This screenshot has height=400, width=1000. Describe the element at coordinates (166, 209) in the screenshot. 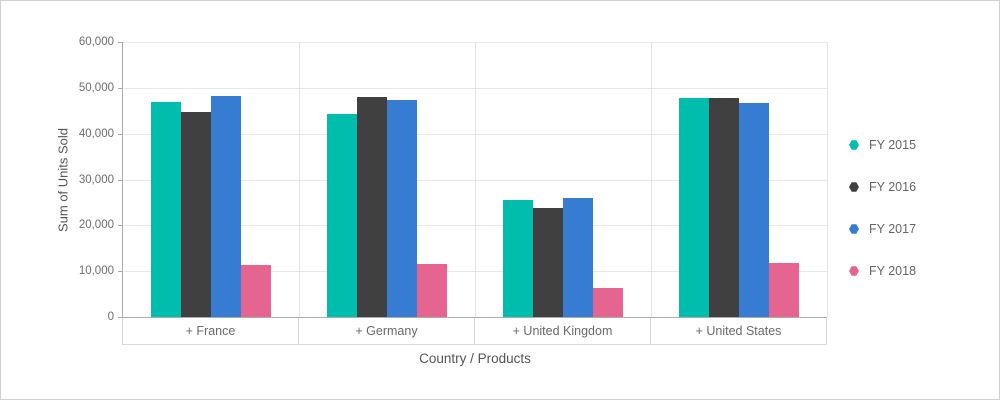

I see `bar-fy-2015-france` at that location.